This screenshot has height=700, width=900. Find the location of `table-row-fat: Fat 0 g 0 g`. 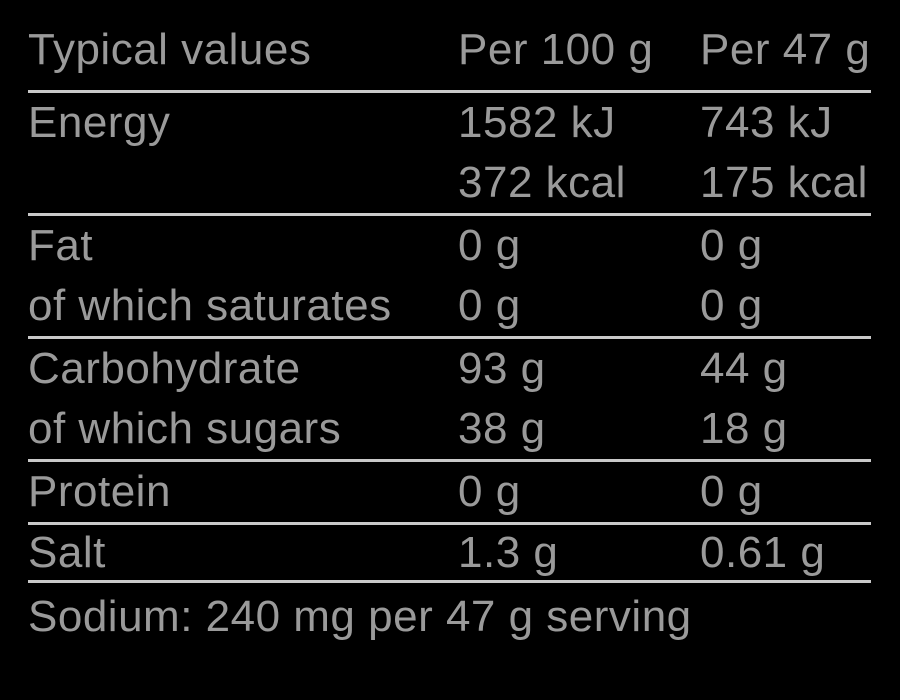

table-row-fat: Fat 0 g 0 g is located at coordinates (449, 246).